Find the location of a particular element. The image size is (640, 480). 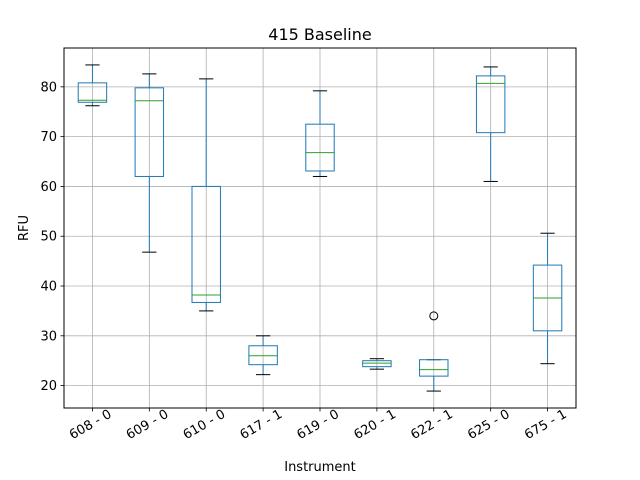

y-tick-label: 50 is located at coordinates (48, 237).